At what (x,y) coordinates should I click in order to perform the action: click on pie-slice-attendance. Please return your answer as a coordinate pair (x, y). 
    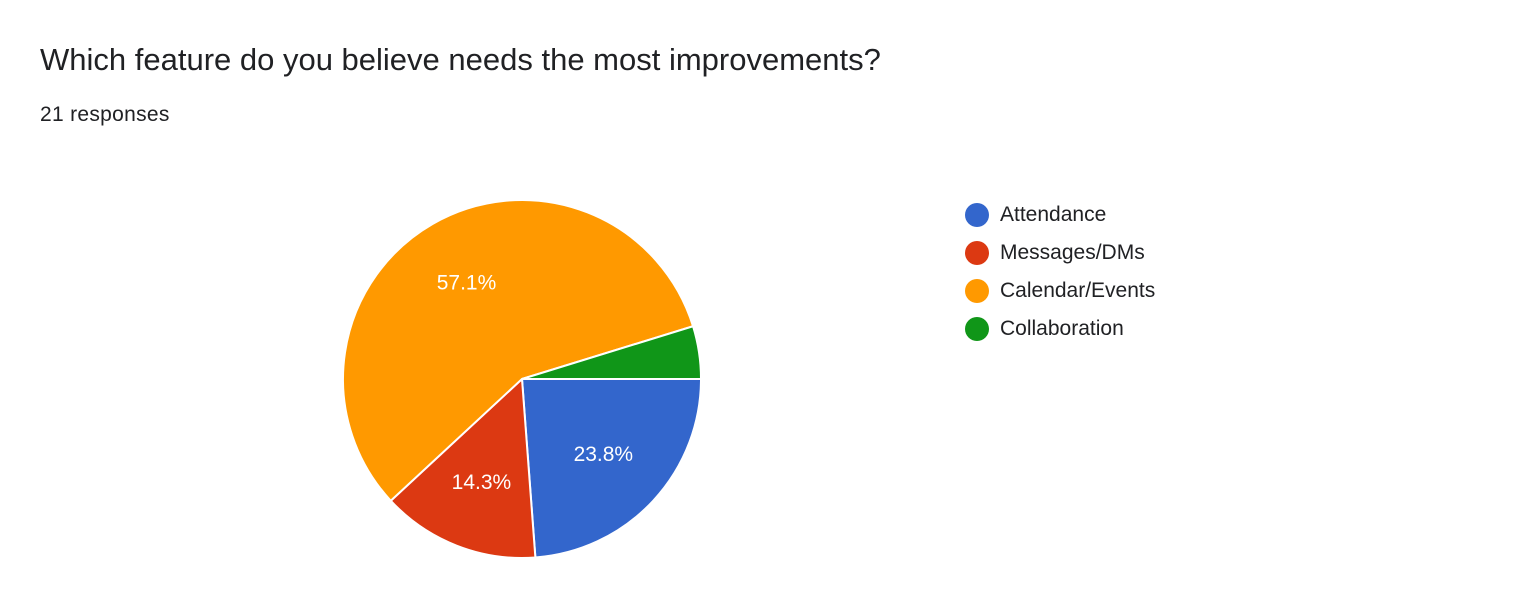
    Looking at the image, I should click on (611, 468).